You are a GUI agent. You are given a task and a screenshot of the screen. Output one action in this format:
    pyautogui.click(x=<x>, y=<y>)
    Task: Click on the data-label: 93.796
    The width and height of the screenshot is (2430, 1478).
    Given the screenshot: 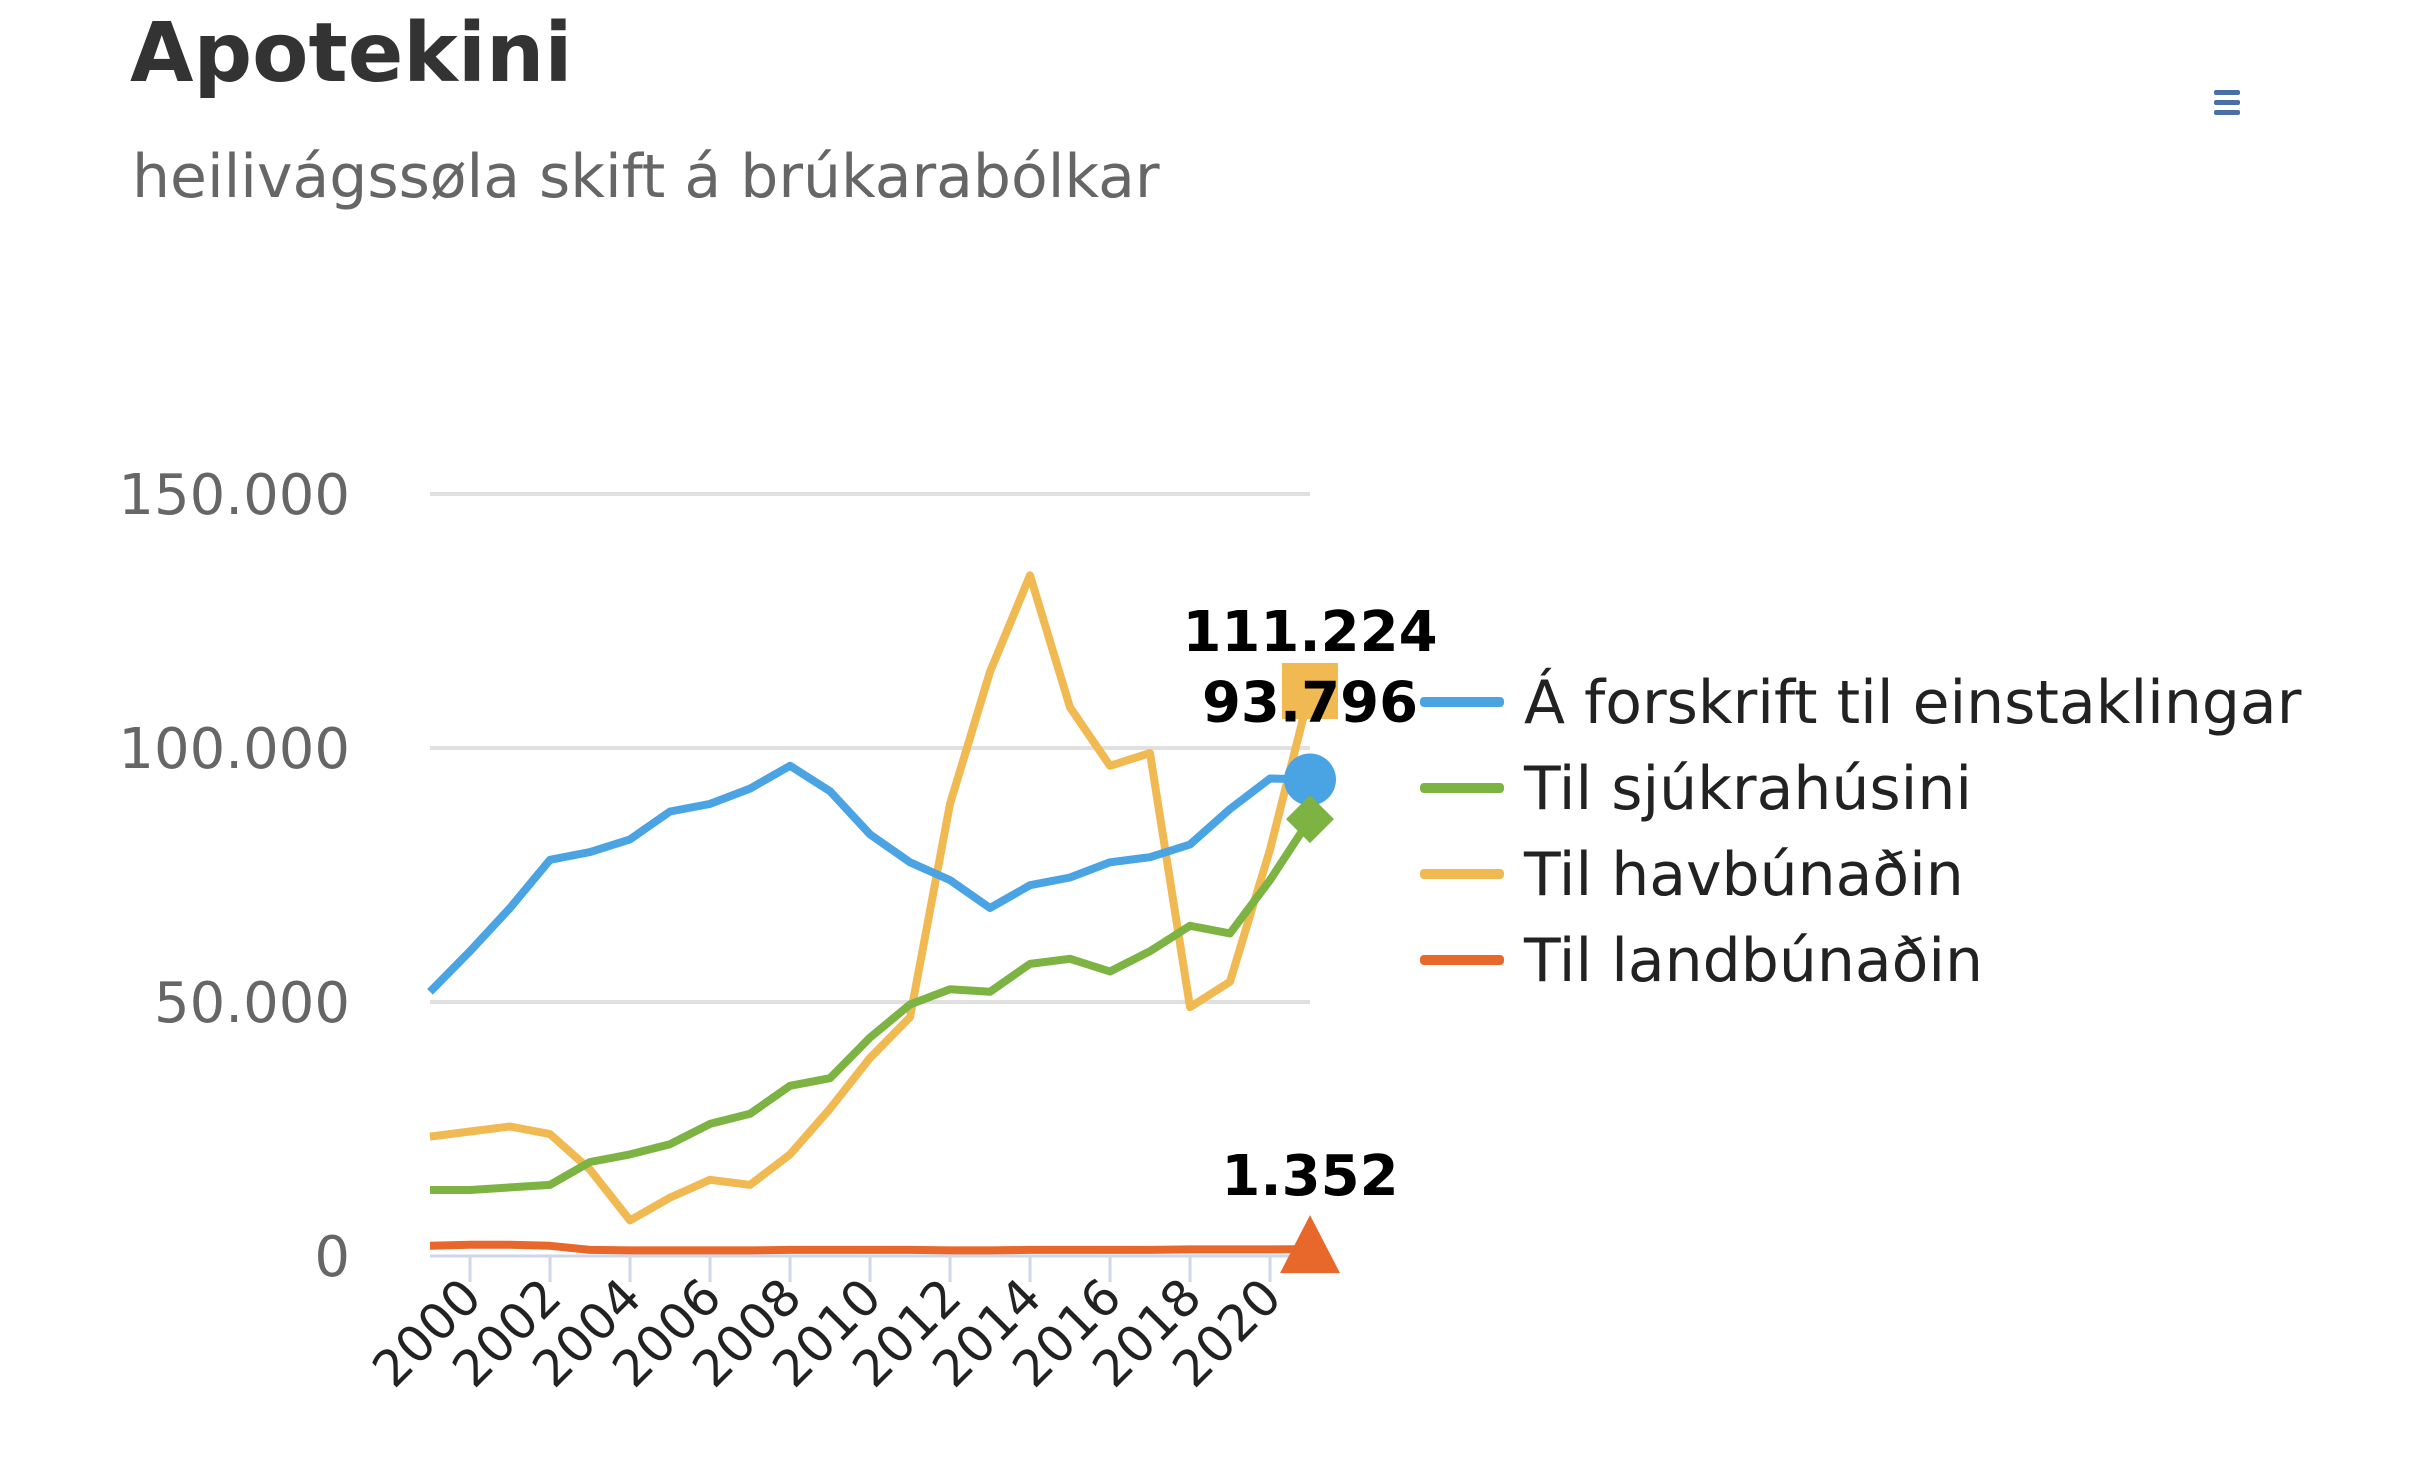 What is the action you would take?
    pyautogui.click(x=1310, y=703)
    